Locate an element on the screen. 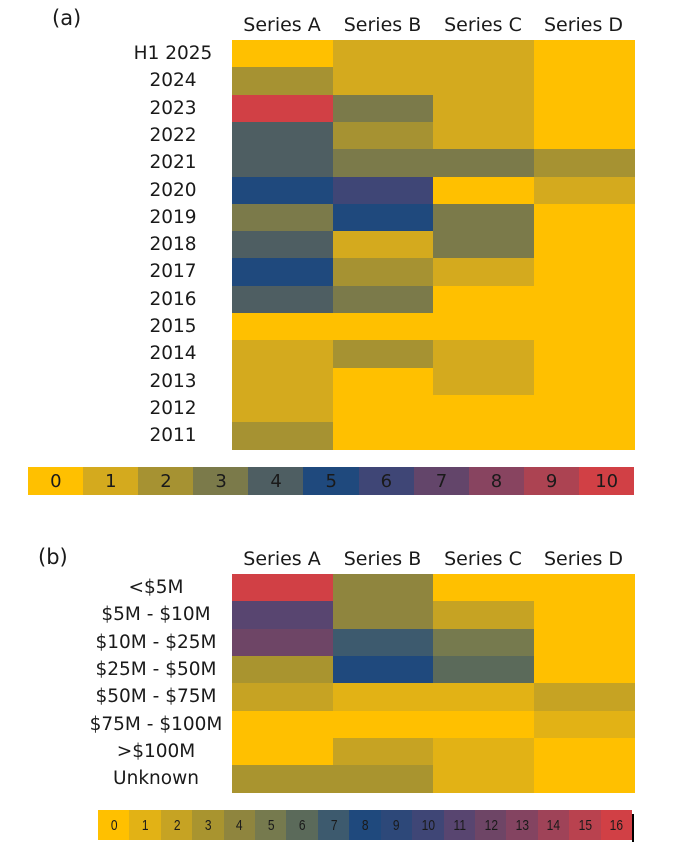 This screenshot has height=854, width=675. row-label: 2017 is located at coordinates (173, 272).